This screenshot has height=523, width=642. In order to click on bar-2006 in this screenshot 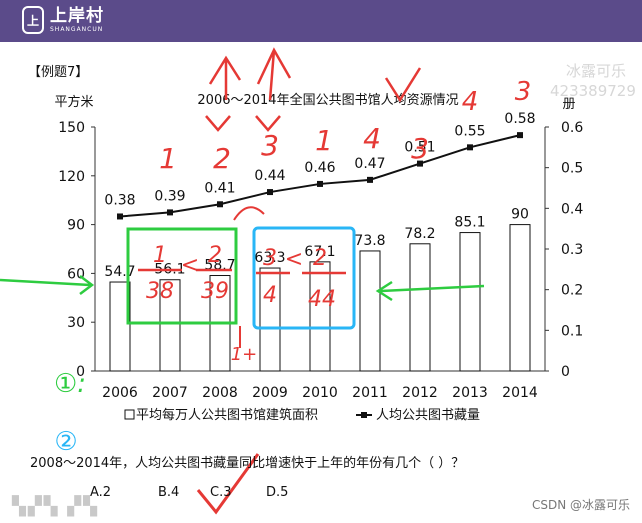, I will do `click(120, 326)`.